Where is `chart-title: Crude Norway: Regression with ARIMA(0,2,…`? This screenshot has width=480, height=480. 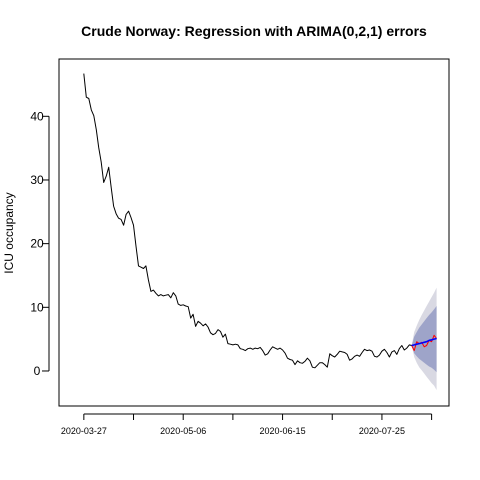
chart-title: Crude Norway: Regression with ARIMA(0,2,… is located at coordinates (254, 31).